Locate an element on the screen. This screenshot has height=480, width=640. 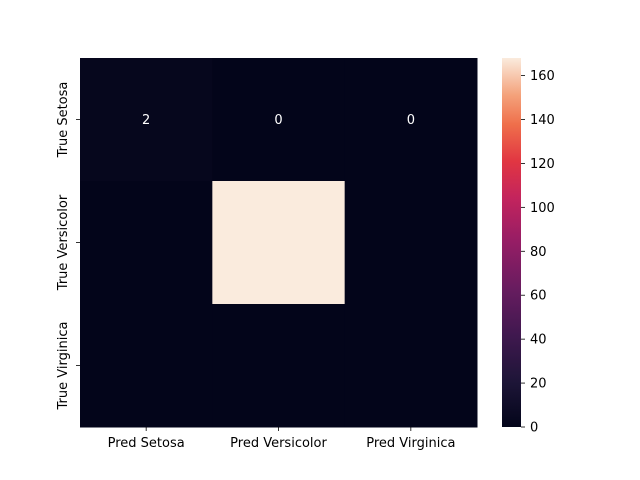
x-tick-label-0: Pred Setosa is located at coordinates (146, 443).